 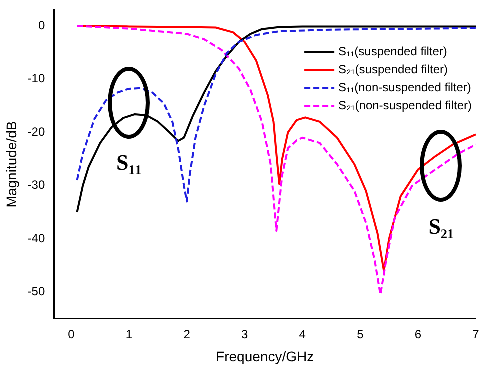 What do you see at coordinates (187, 334) in the screenshot?
I see `x-tick-label: 2` at bounding box center [187, 334].